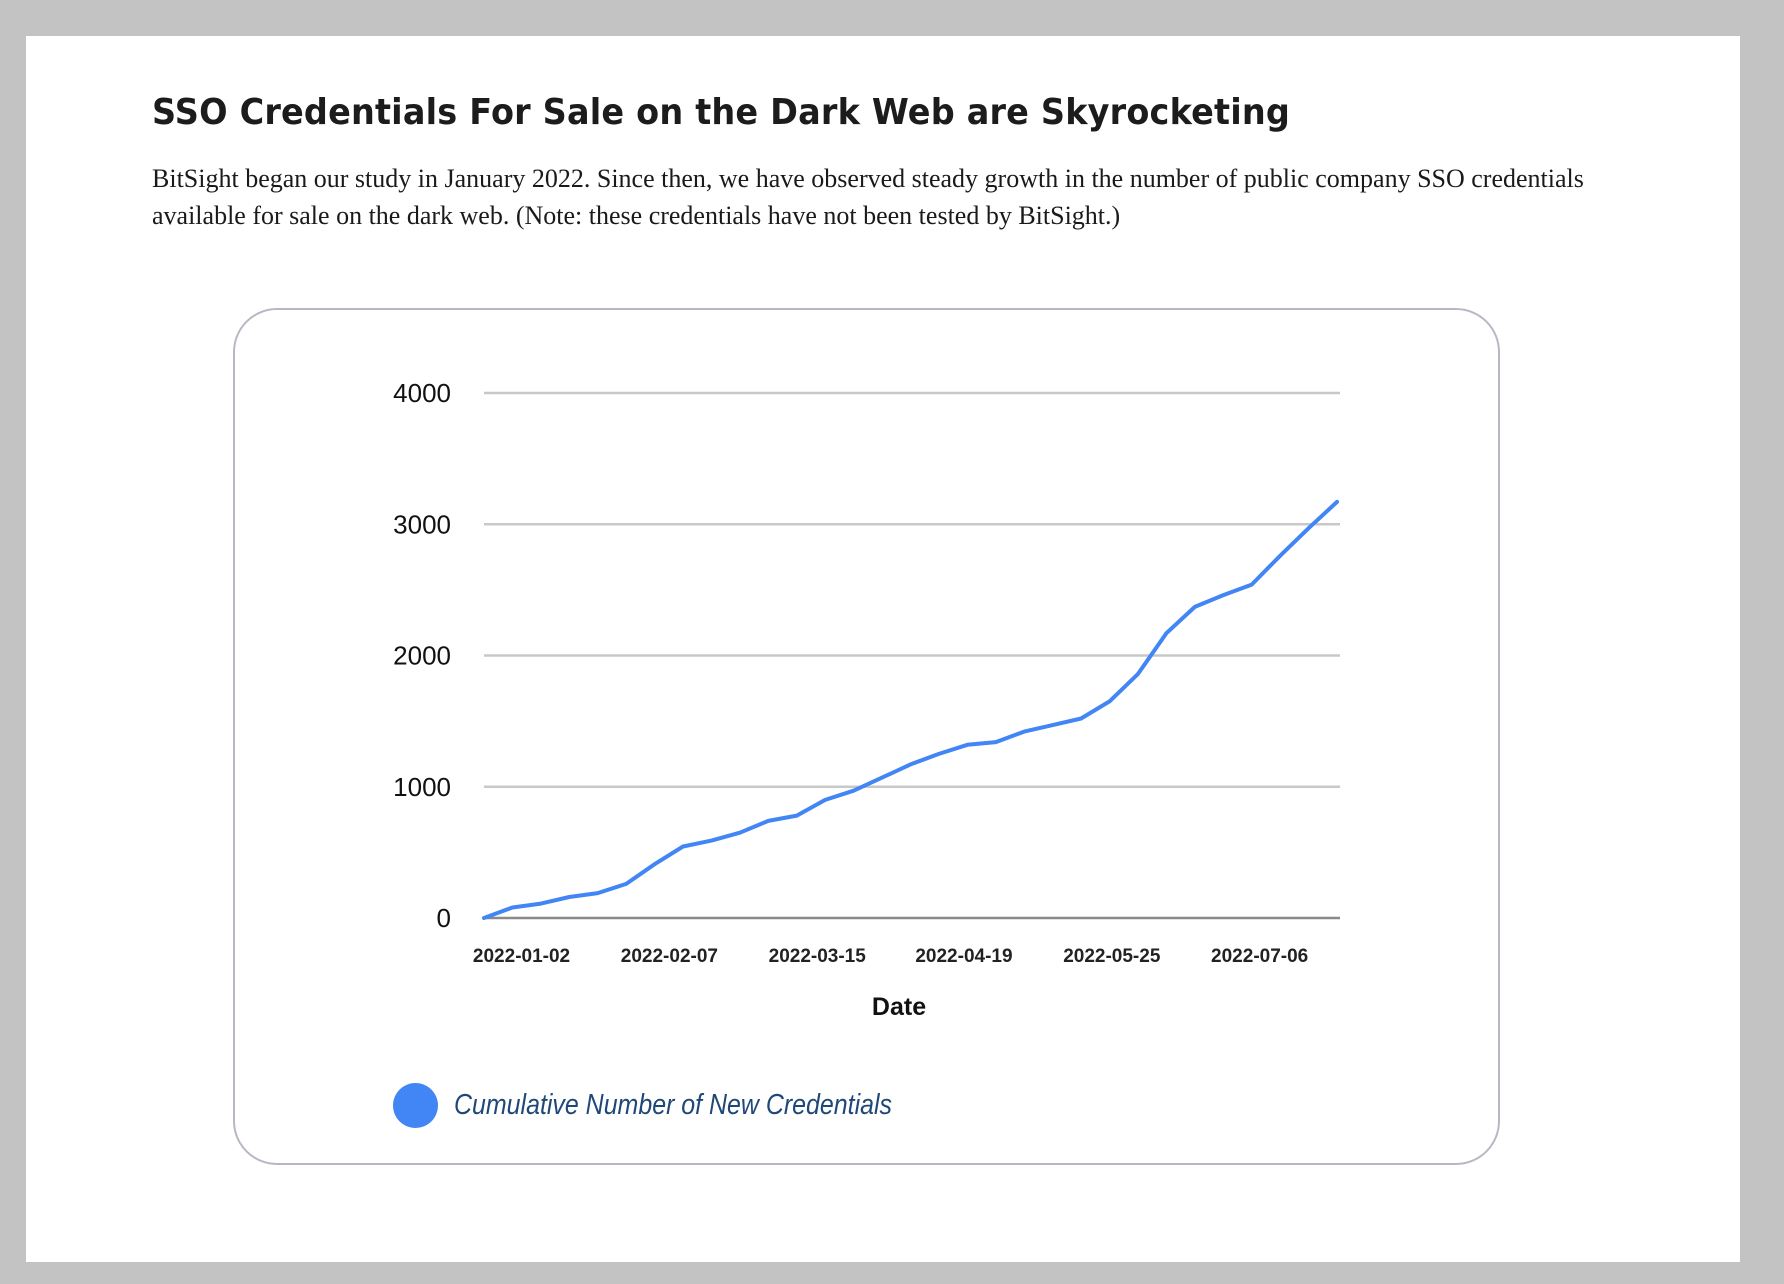 This screenshot has height=1284, width=1784. Describe the element at coordinates (899, 1007) in the screenshot. I see `x-axis-title: Date` at that location.